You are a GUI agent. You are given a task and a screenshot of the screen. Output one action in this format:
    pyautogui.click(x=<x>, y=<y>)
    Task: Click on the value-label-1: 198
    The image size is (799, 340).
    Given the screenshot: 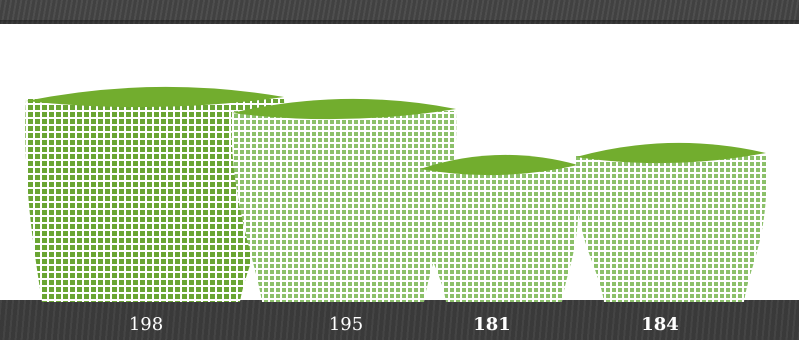 What is the action you would take?
    pyautogui.click(x=146, y=324)
    